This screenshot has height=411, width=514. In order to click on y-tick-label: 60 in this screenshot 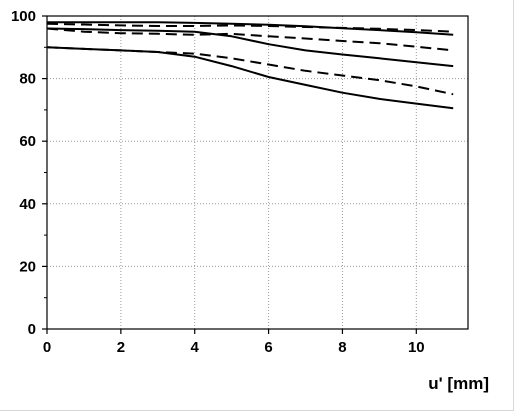, I will do `click(27, 141)`.